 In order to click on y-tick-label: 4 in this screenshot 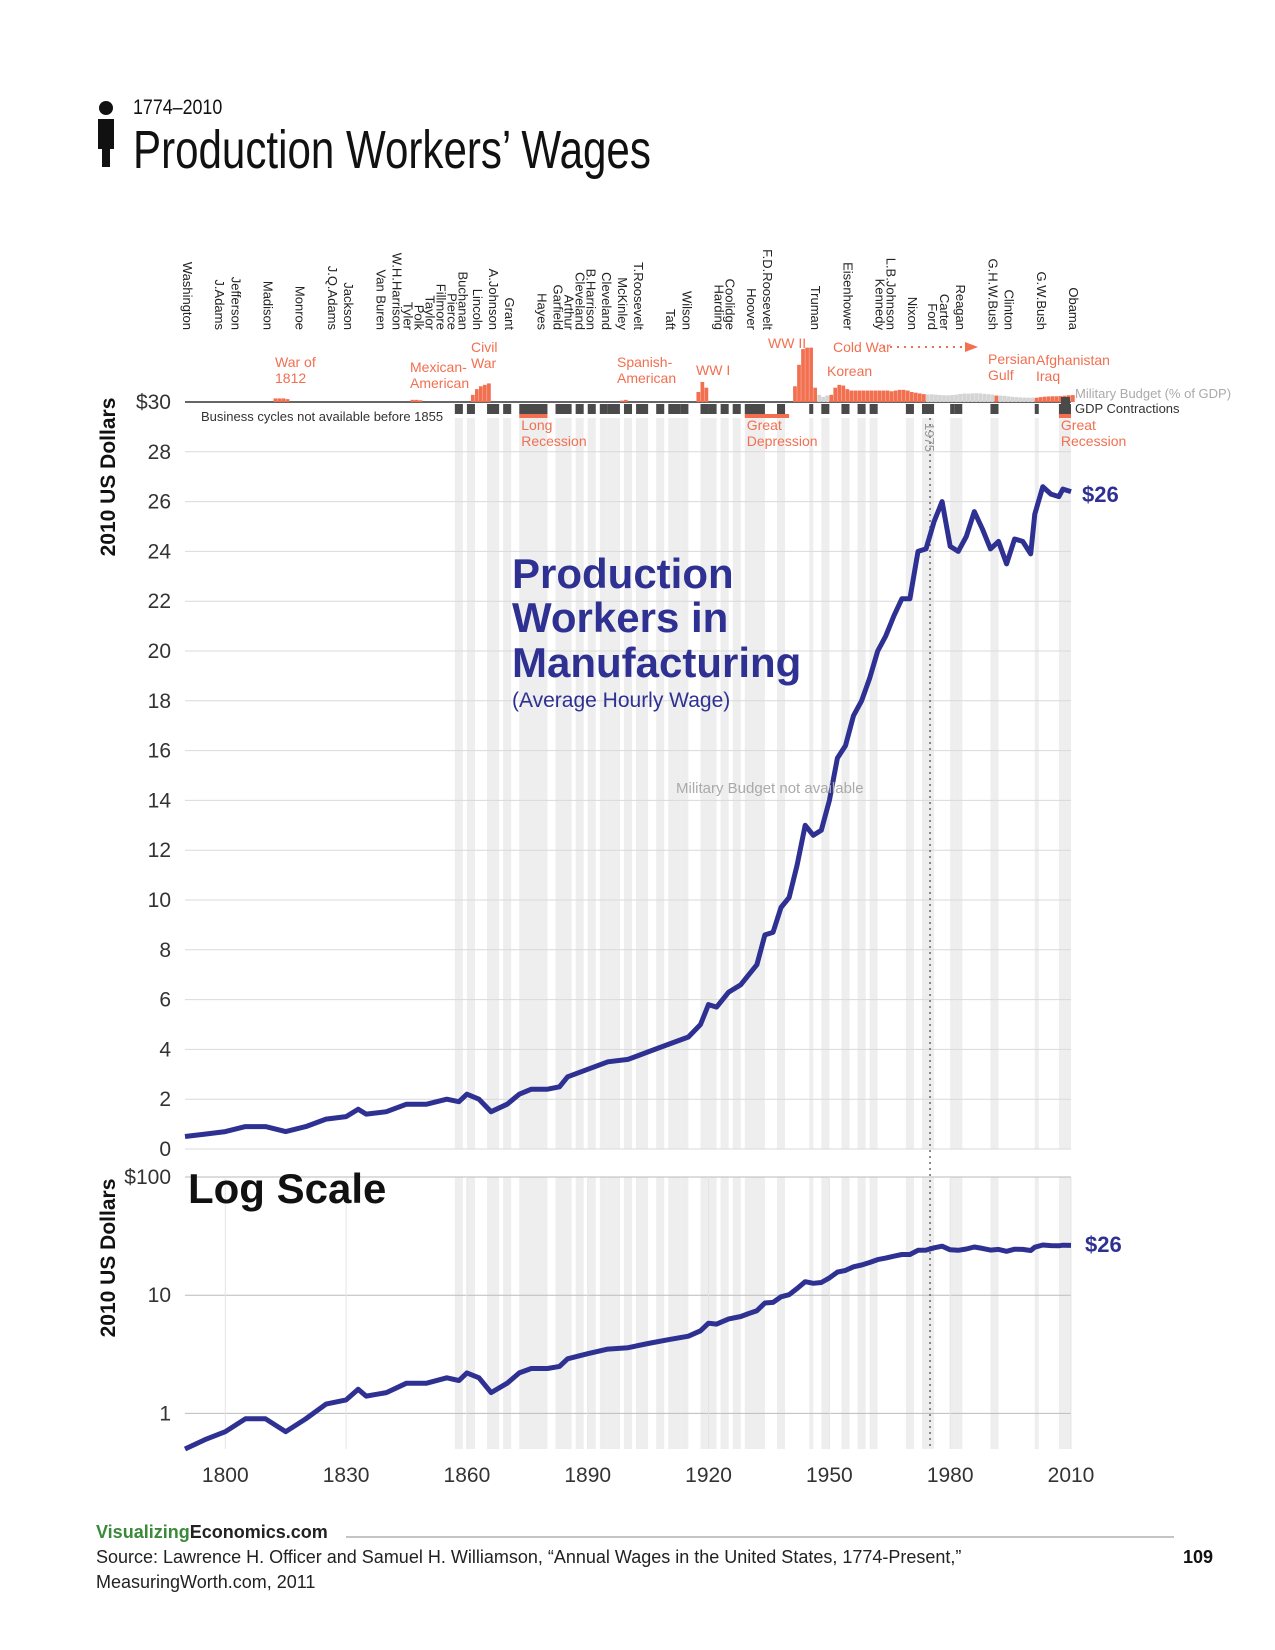, I will do `click(165, 1049)`.